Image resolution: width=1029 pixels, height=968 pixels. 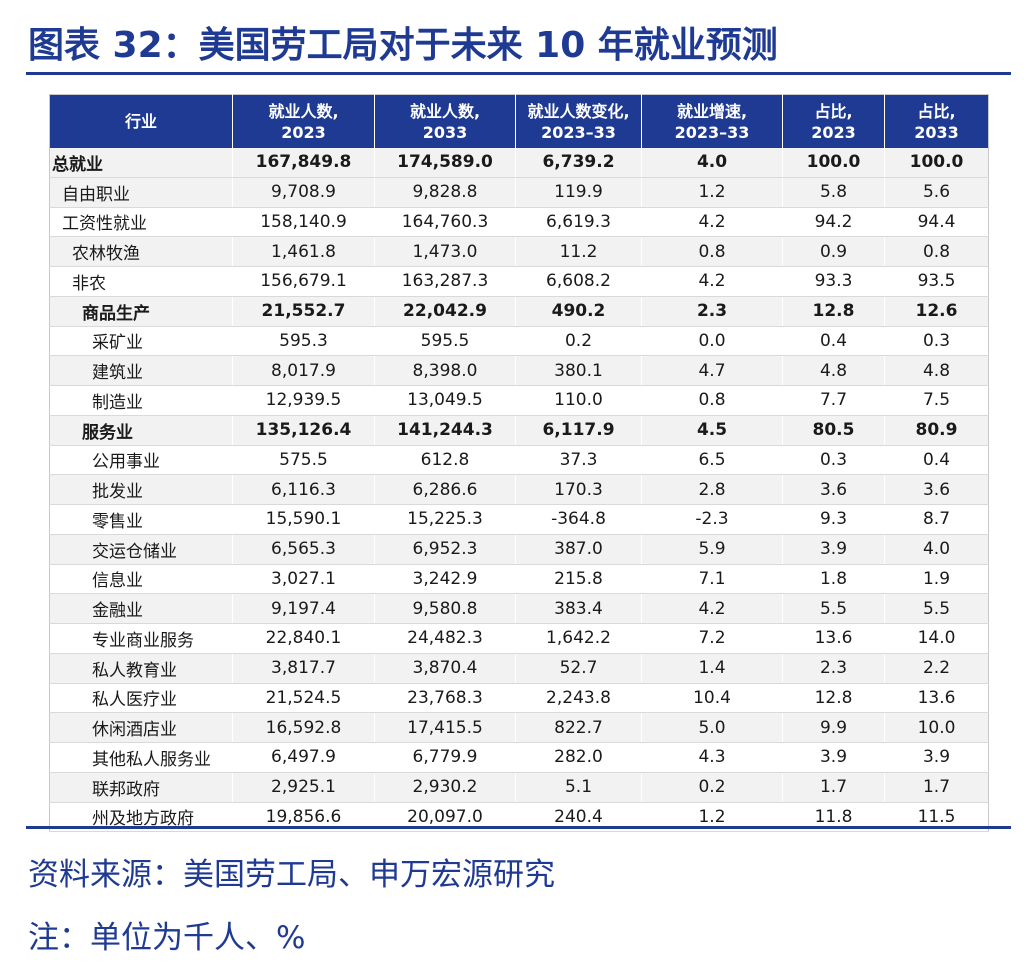 What do you see at coordinates (141, 519) in the screenshot?
I see `industry-name-cell: 零售业` at bounding box center [141, 519].